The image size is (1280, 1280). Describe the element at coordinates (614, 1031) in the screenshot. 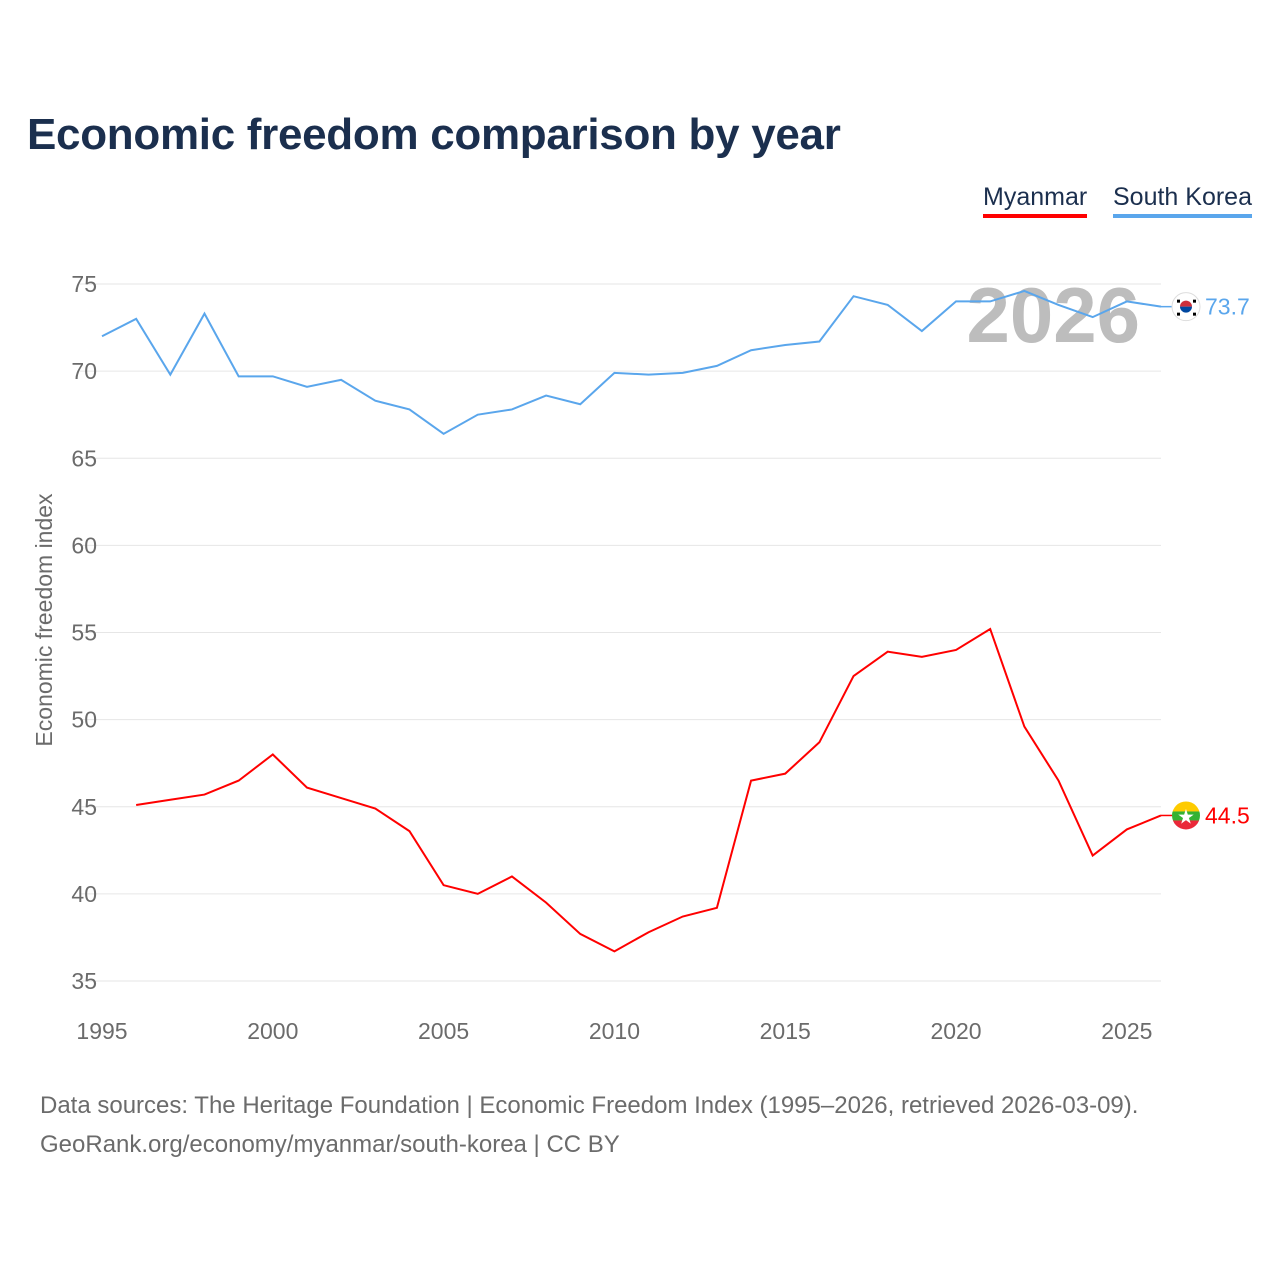

I see `x-tick-label: 2010` at that location.